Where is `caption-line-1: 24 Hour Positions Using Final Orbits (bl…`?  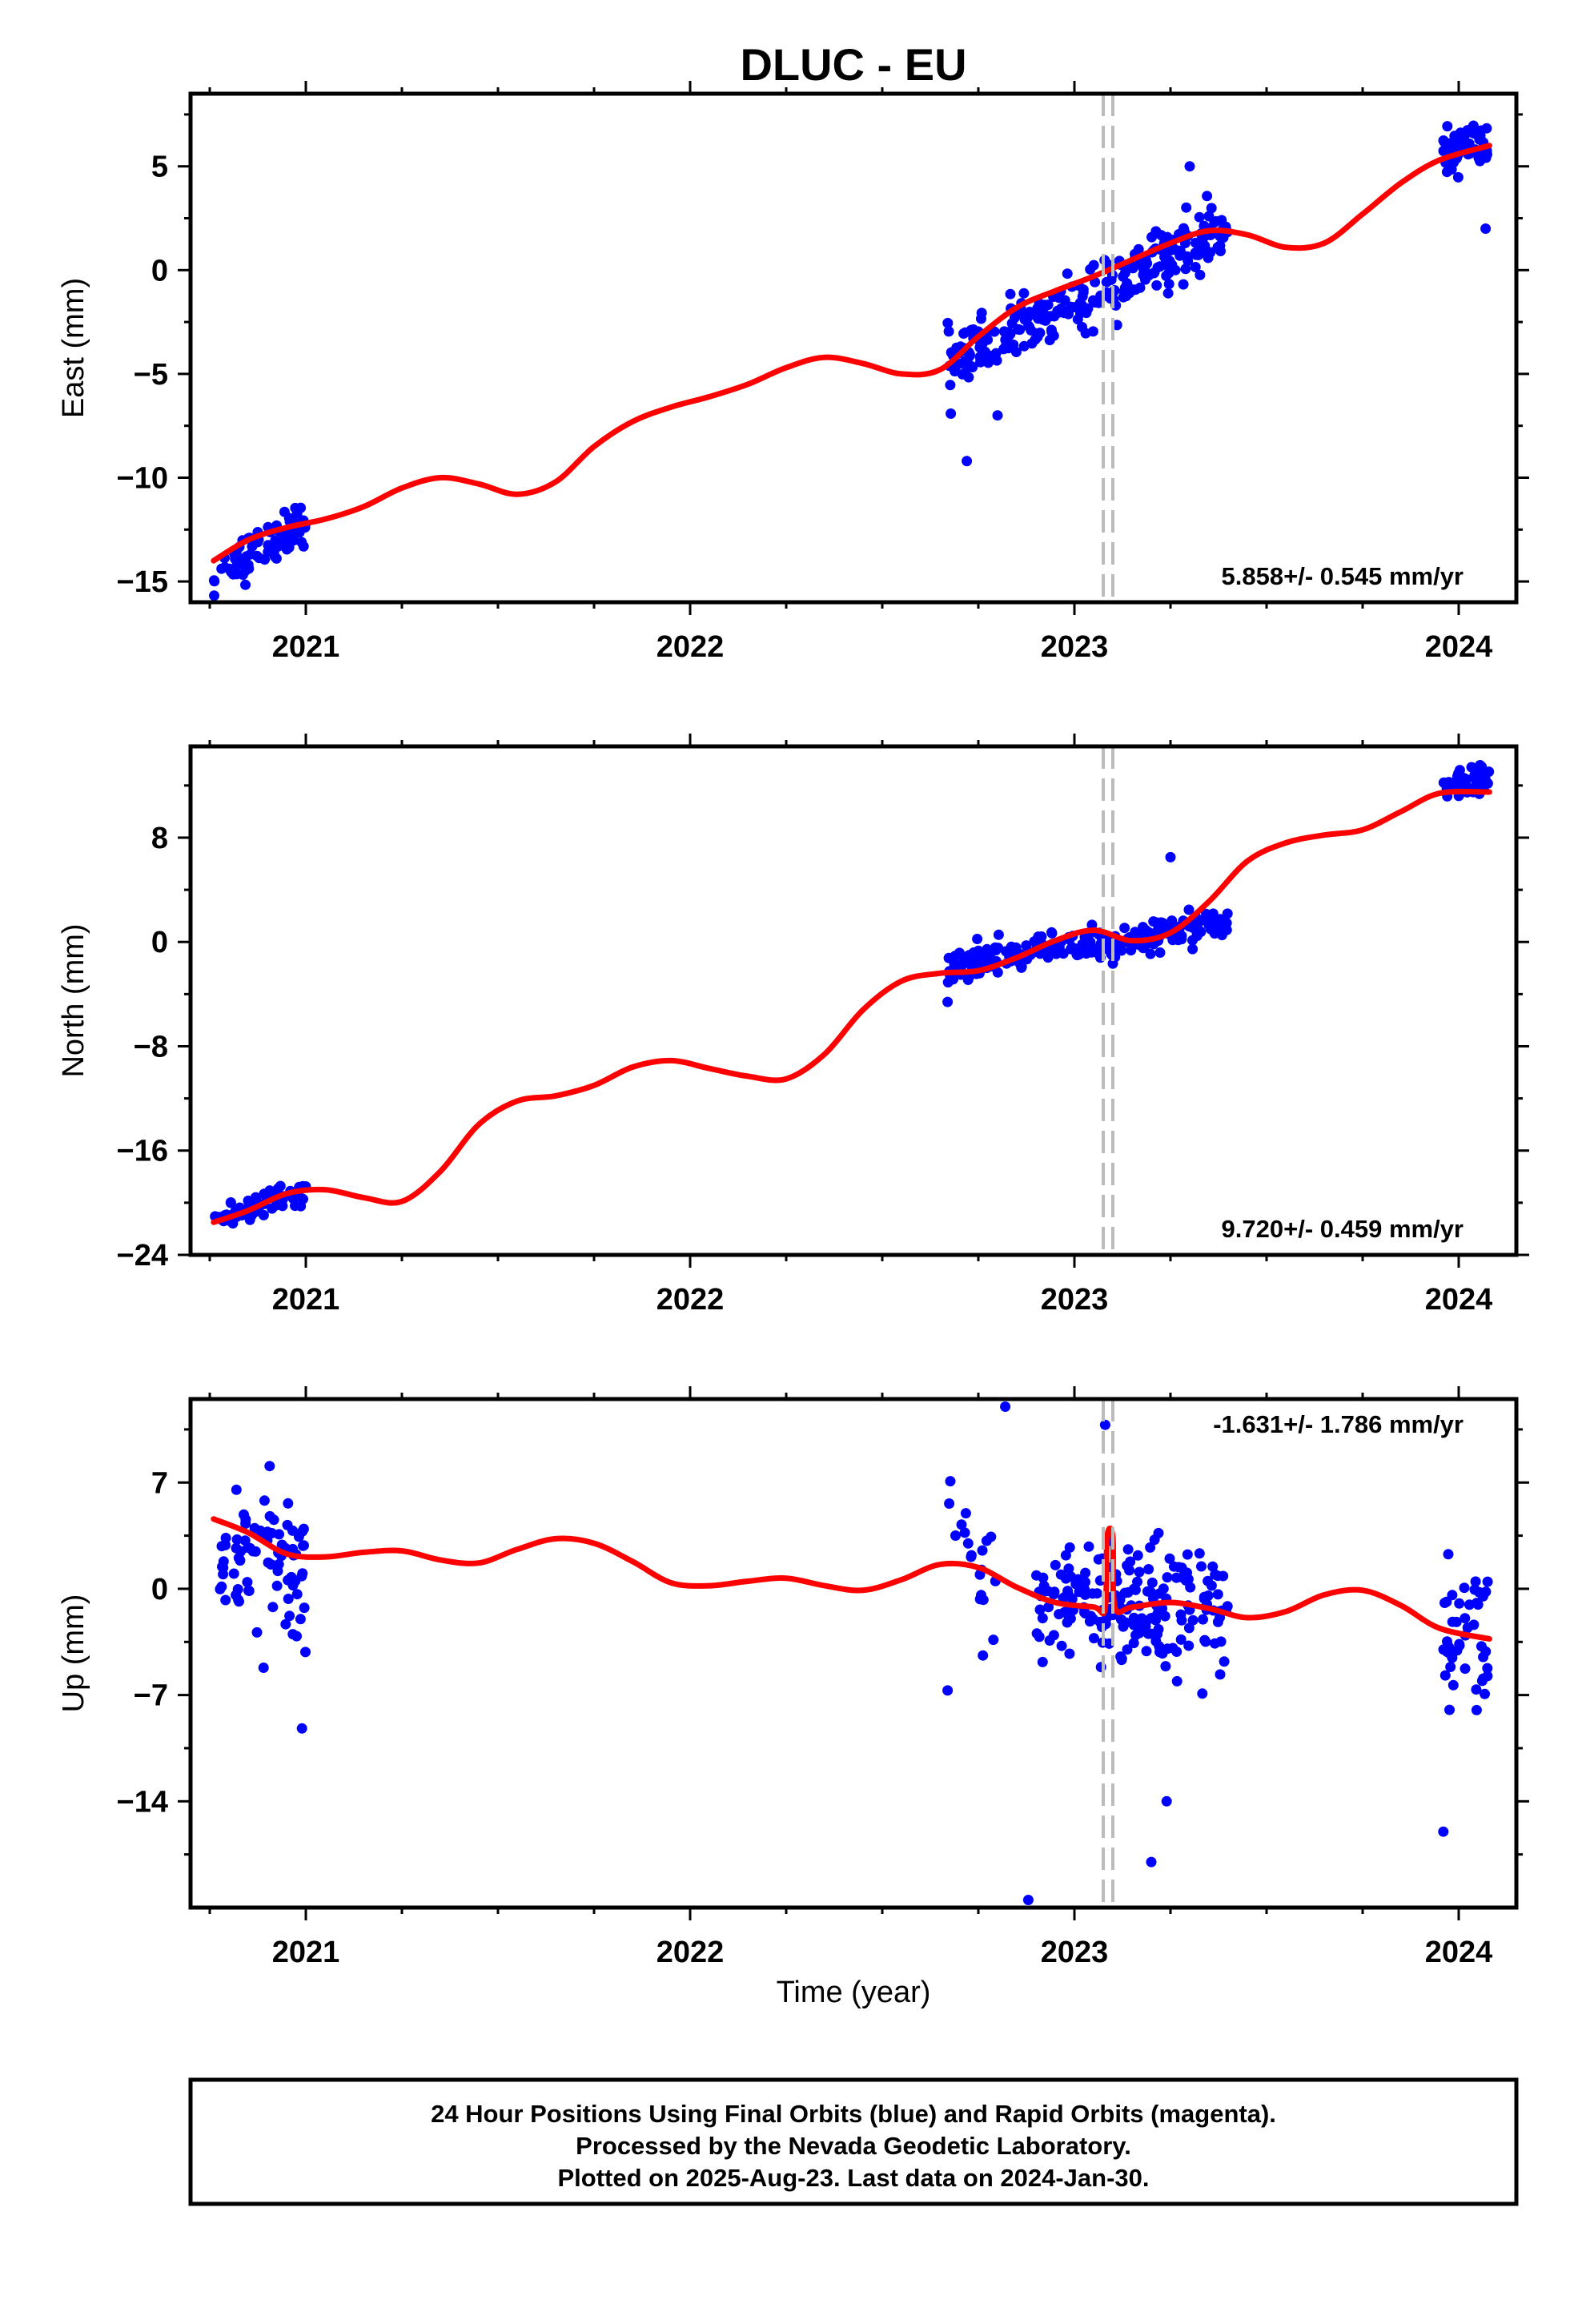 caption-line-1: 24 Hour Positions Using Final Orbits (bl… is located at coordinates (853, 2114).